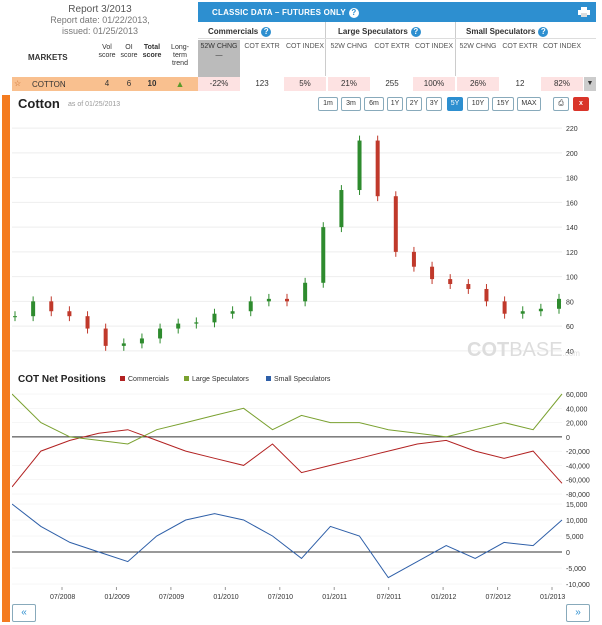 Image resolution: width=602 pixels, height=625 pixels. I want to click on col-header-large-index: COT INDEX, so click(434, 46).